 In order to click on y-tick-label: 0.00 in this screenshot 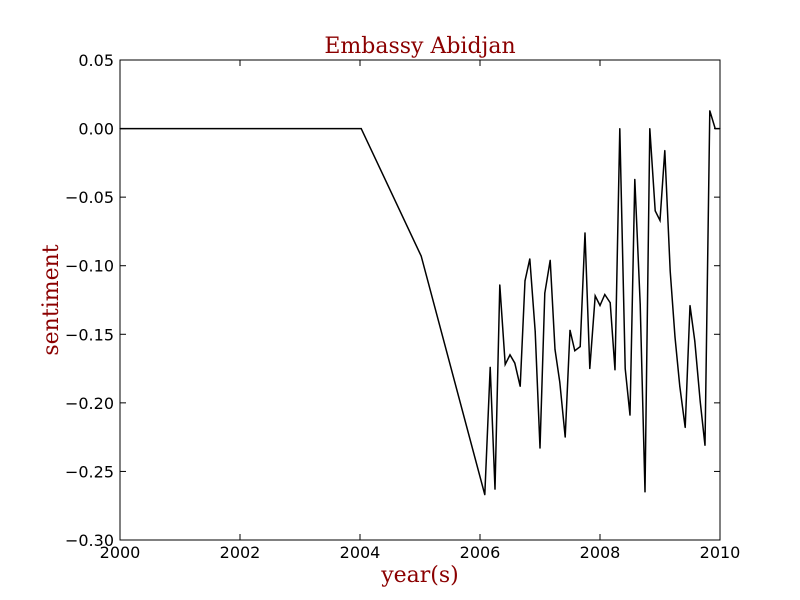, I will do `click(96, 129)`.